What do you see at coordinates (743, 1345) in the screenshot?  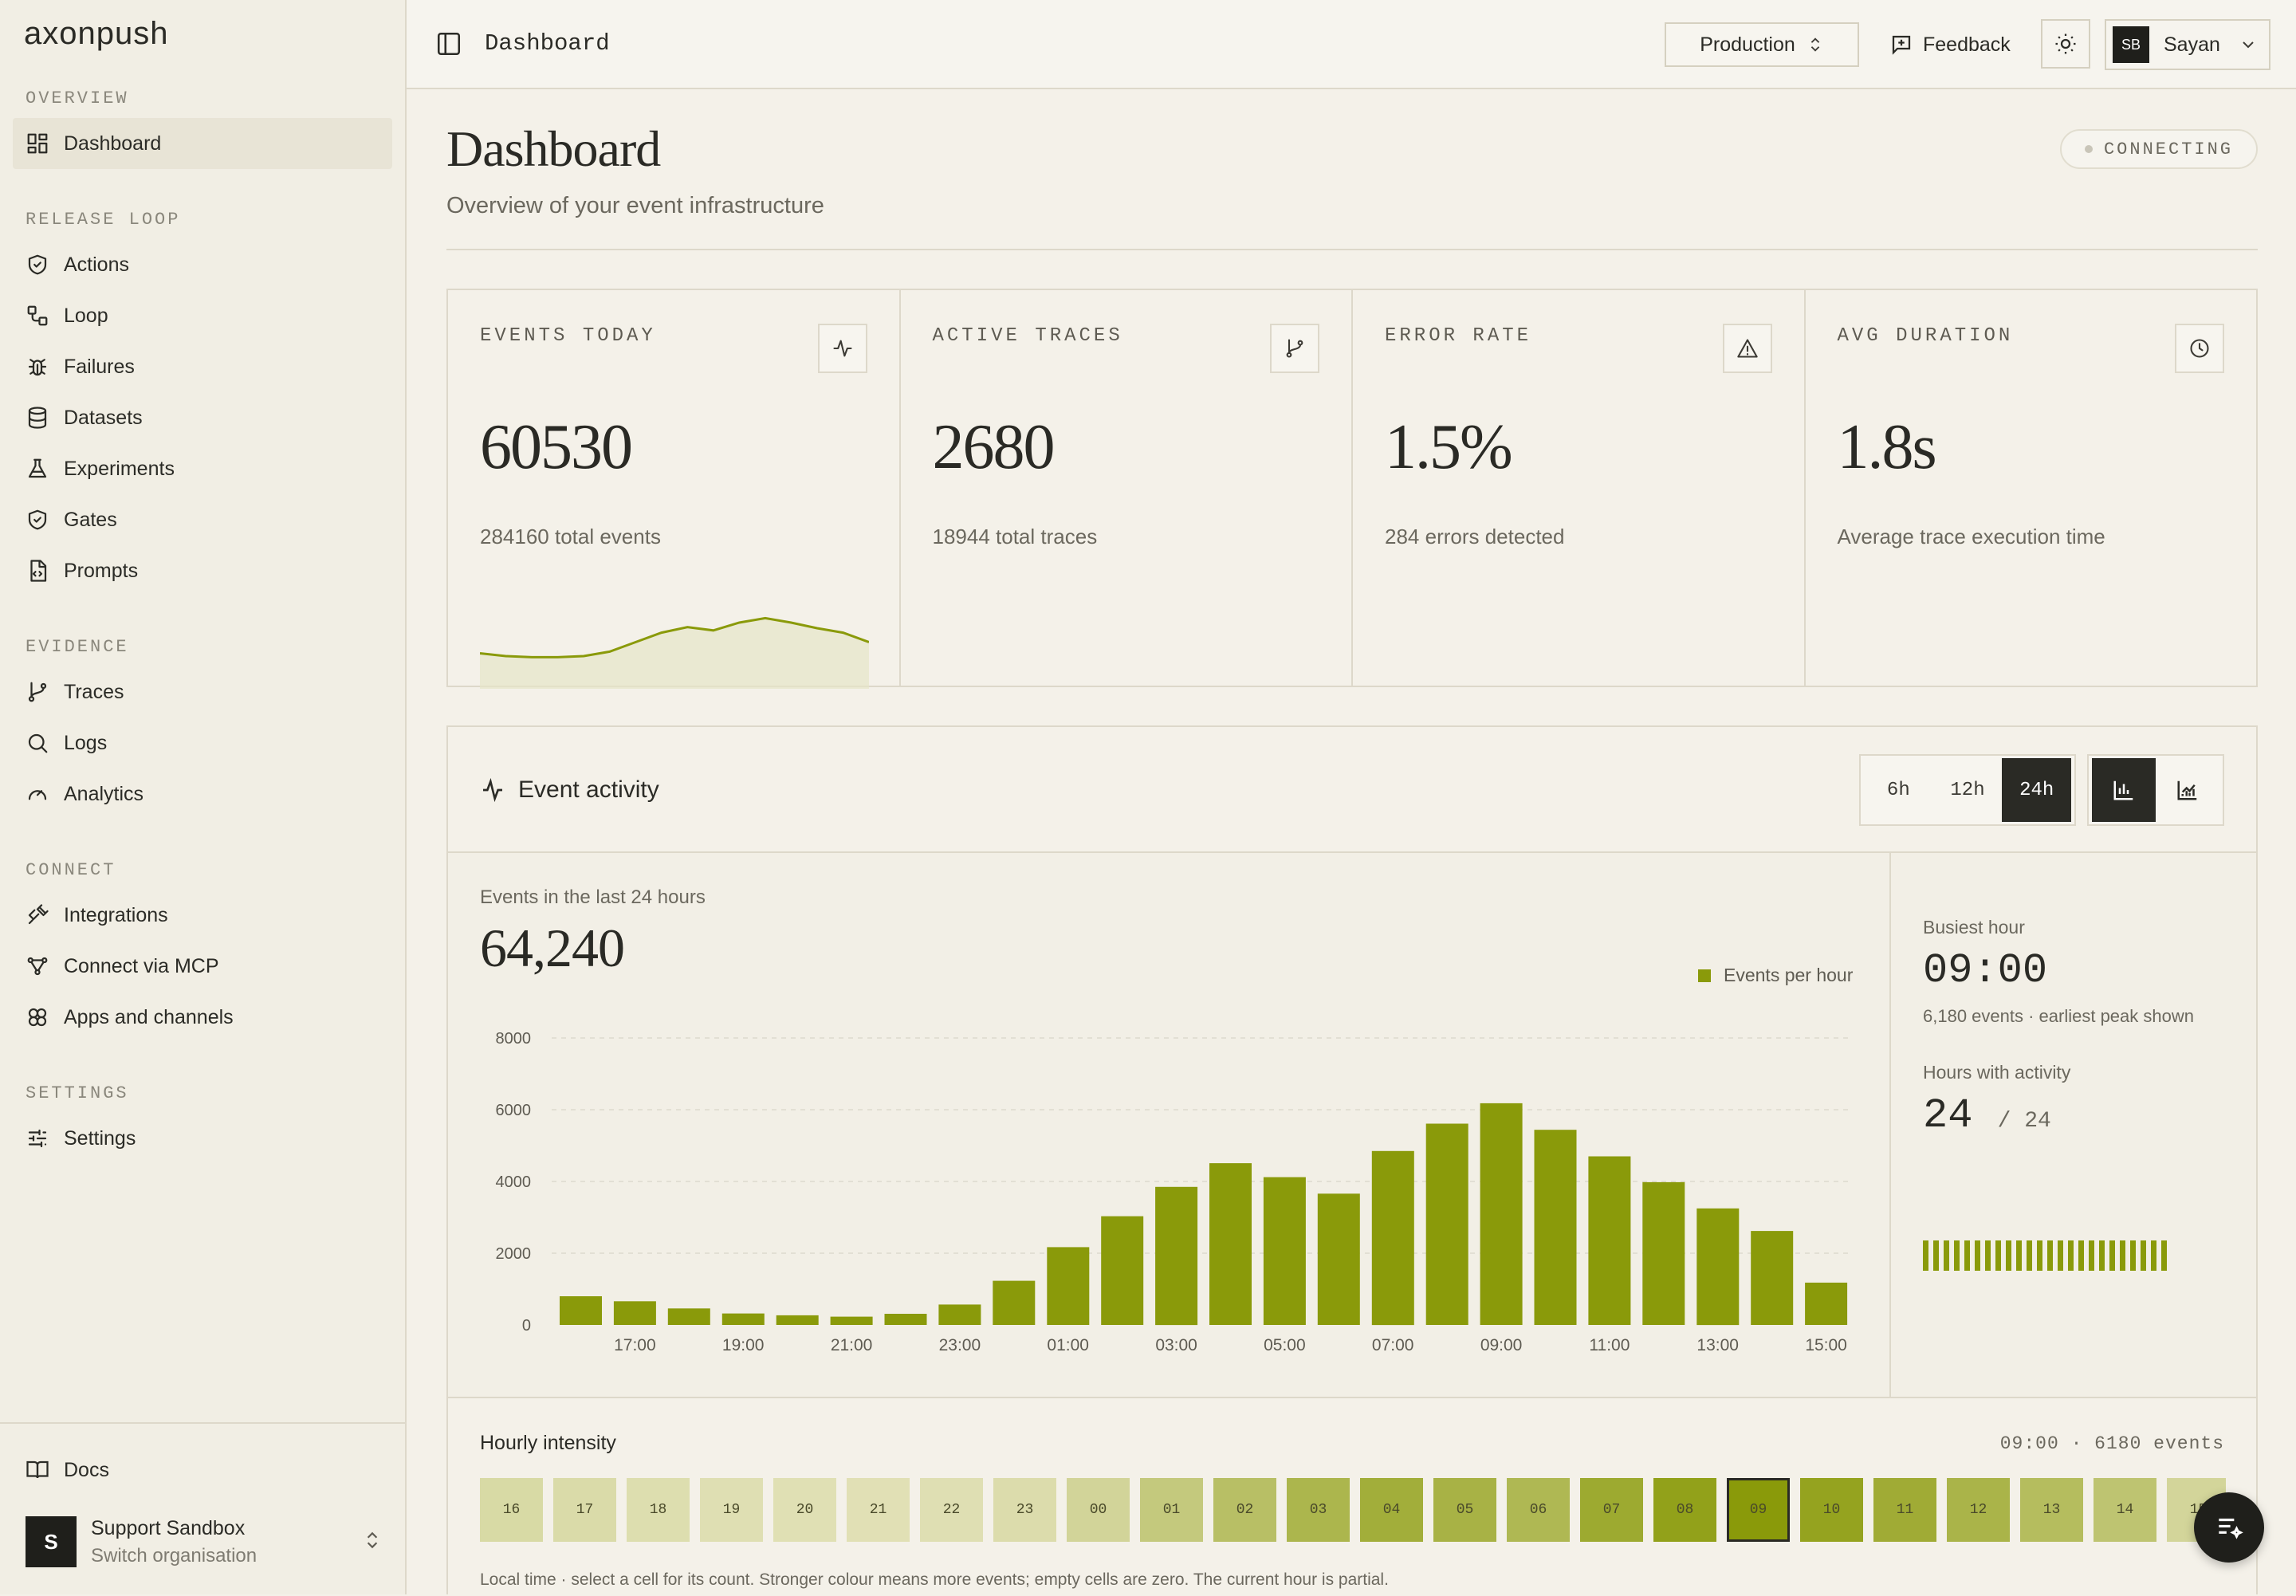 I see `x-tick-label: 19:00` at bounding box center [743, 1345].